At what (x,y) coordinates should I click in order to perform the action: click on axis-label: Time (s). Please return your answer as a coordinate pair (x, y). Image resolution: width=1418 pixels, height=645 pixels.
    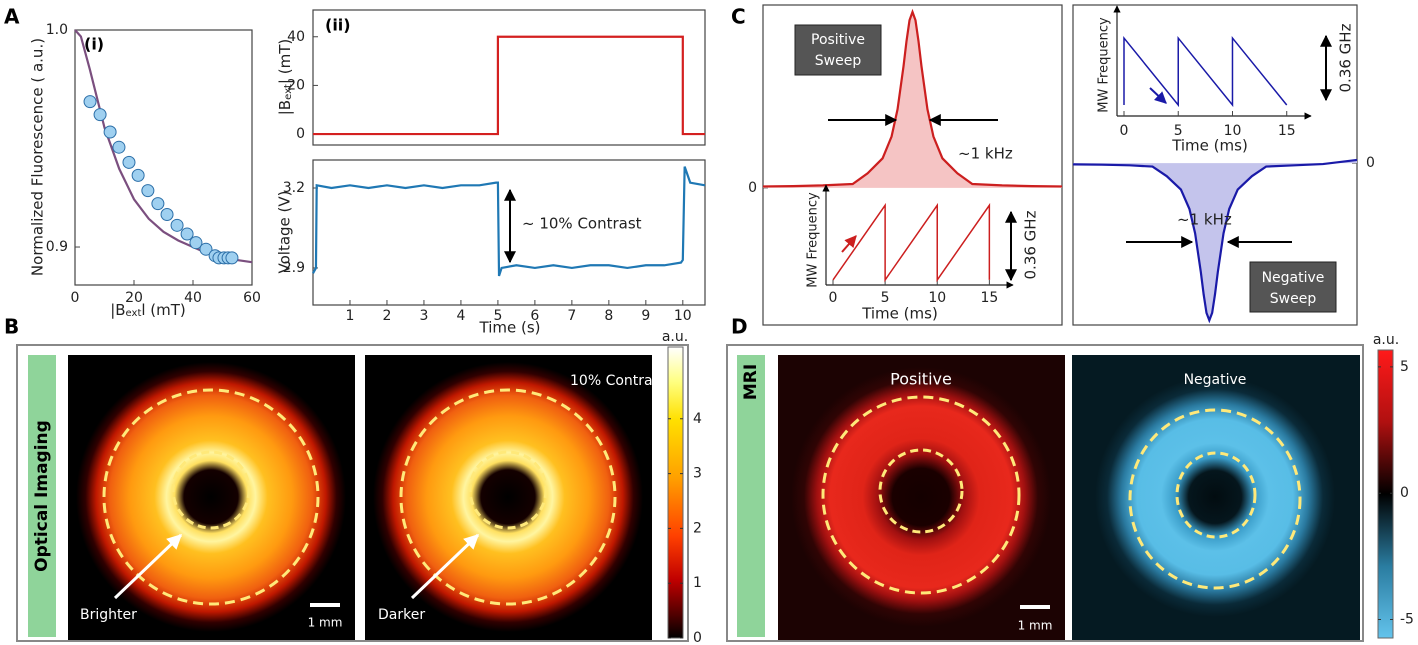
    Looking at the image, I should click on (510, 328).